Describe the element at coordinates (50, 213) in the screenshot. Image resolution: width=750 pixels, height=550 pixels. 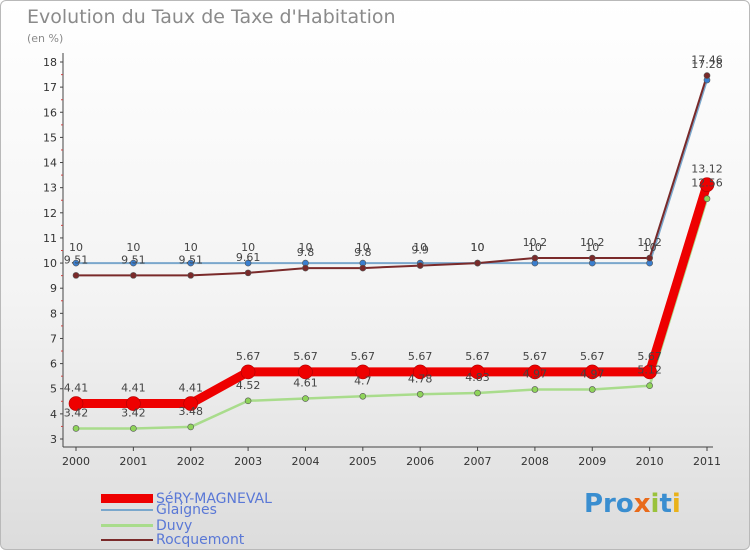
I see `y-tick-label: 12` at that location.